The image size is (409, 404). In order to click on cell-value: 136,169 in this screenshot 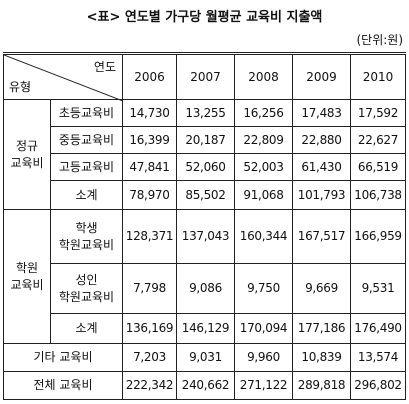, I will do `click(149, 328)`.